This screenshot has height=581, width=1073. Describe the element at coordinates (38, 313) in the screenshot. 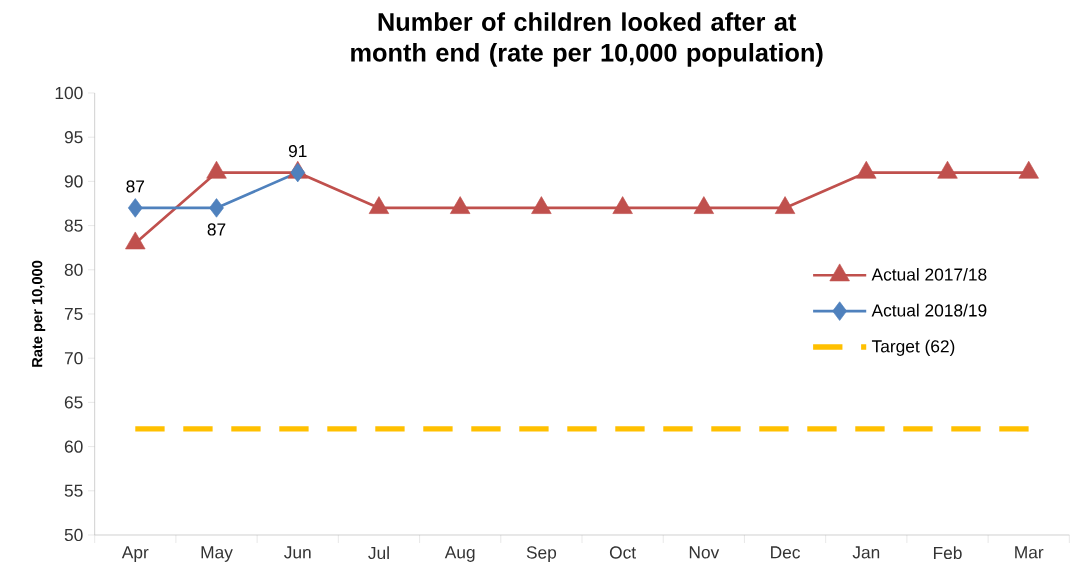

I see `y-axis-title: Rate per 10,000` at that location.